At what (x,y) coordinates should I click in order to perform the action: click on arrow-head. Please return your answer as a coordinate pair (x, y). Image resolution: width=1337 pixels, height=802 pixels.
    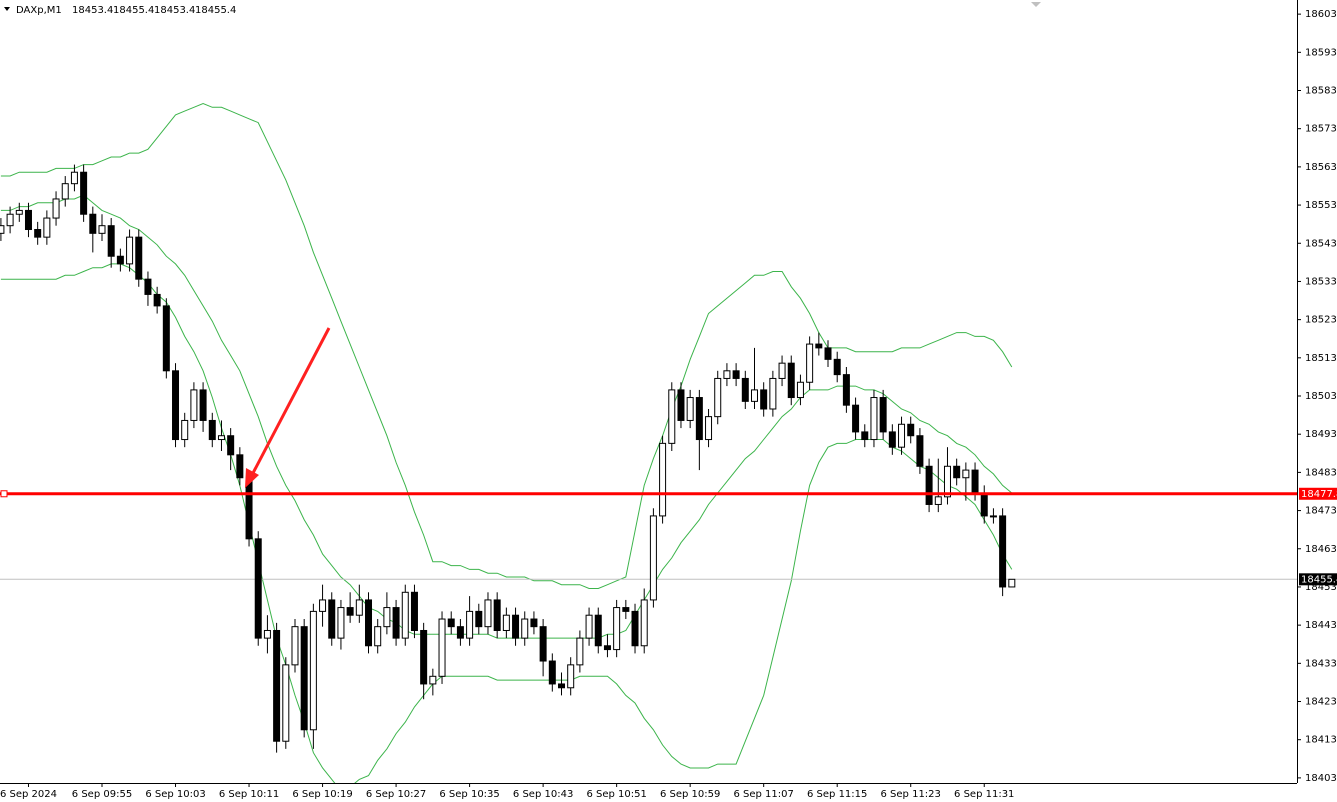
    Looking at the image, I should click on (252, 478).